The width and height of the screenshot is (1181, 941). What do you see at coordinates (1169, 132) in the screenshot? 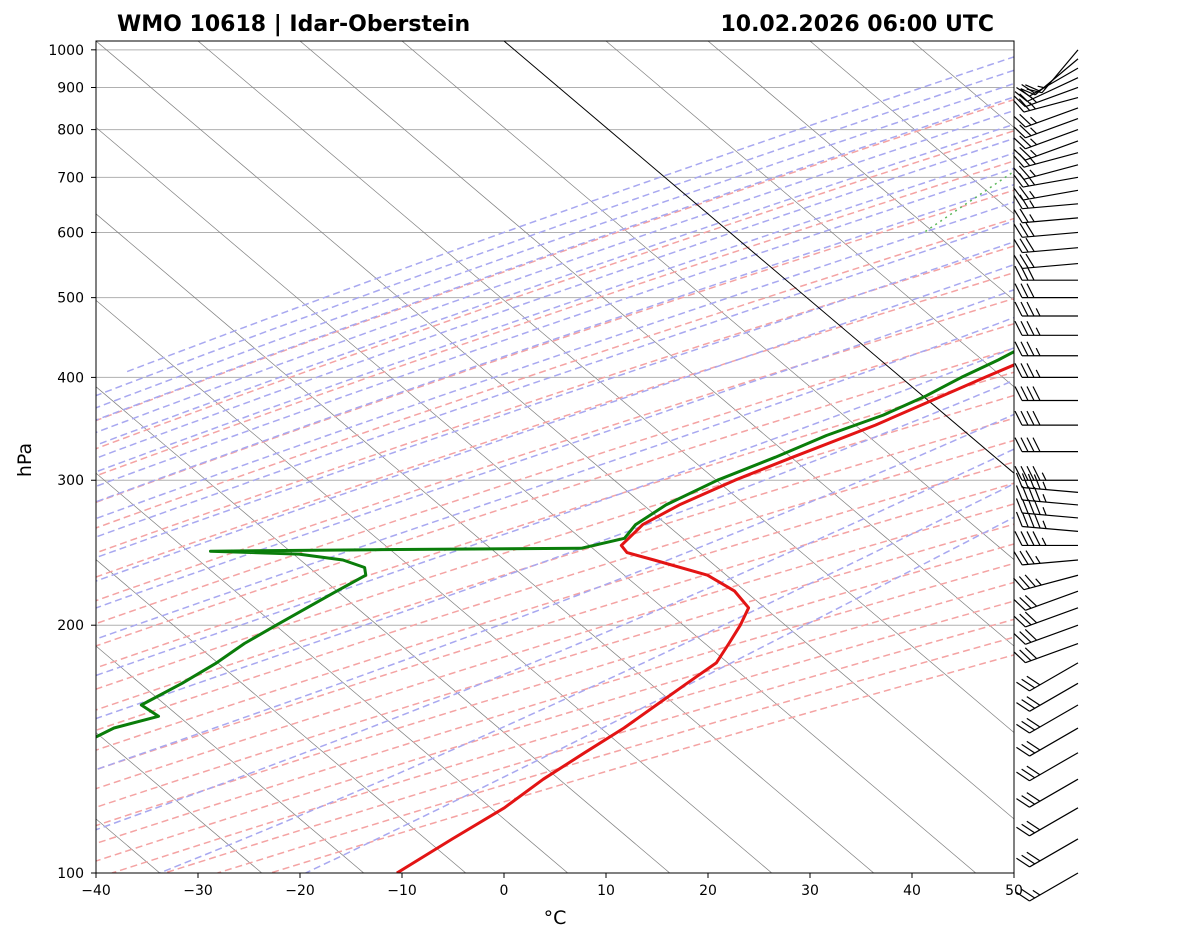
I see `mixing-ratio-line` at bounding box center [1169, 132].